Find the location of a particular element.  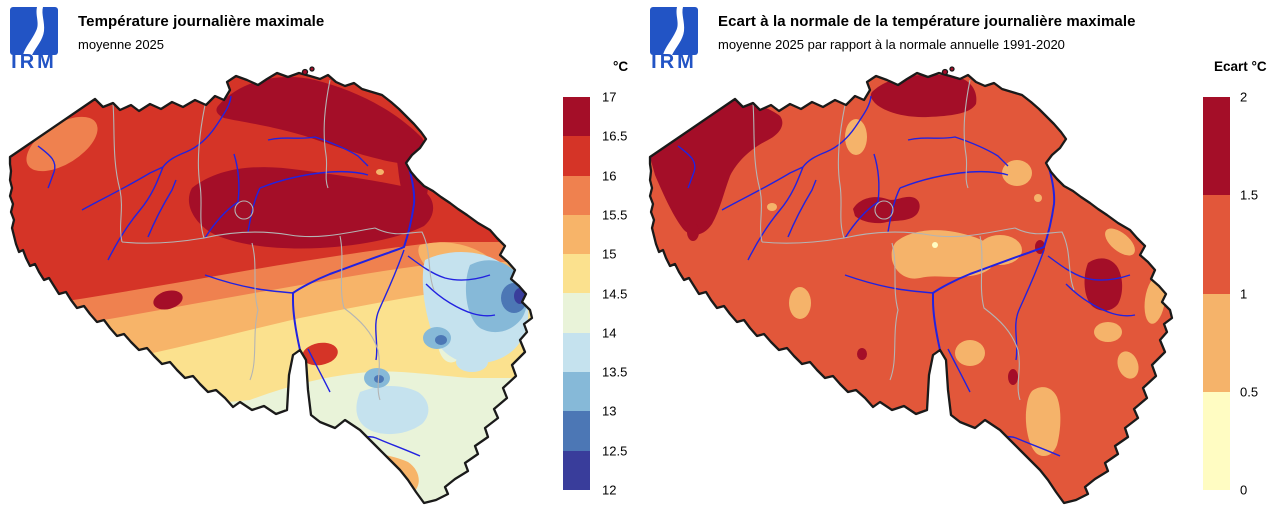

legend-tick: 15.5 is located at coordinates (615, 215).